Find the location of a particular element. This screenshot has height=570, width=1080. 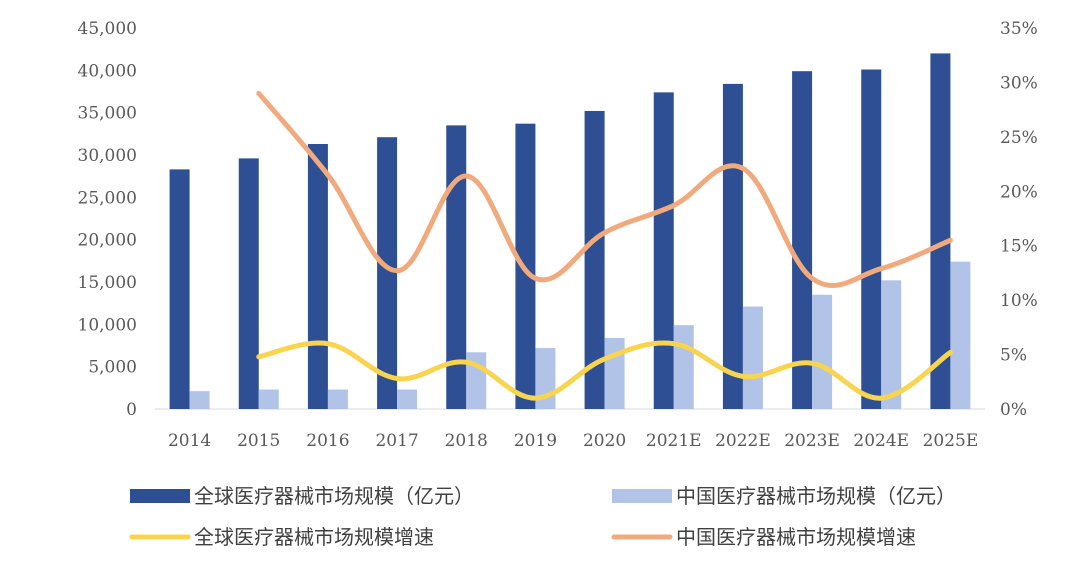

legend-china-growth: 中国医疗器械市场规模增速 is located at coordinates (763, 537).